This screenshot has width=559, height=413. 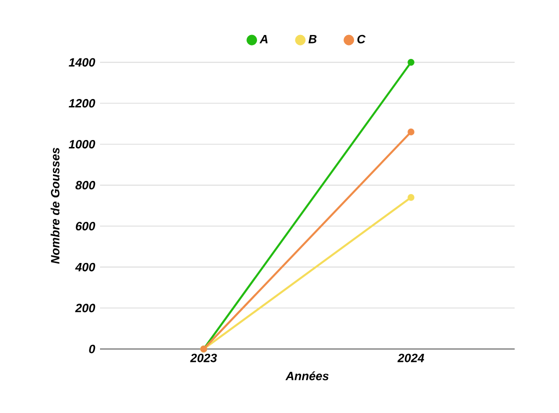 I want to click on legend-label: B, so click(x=312, y=39).